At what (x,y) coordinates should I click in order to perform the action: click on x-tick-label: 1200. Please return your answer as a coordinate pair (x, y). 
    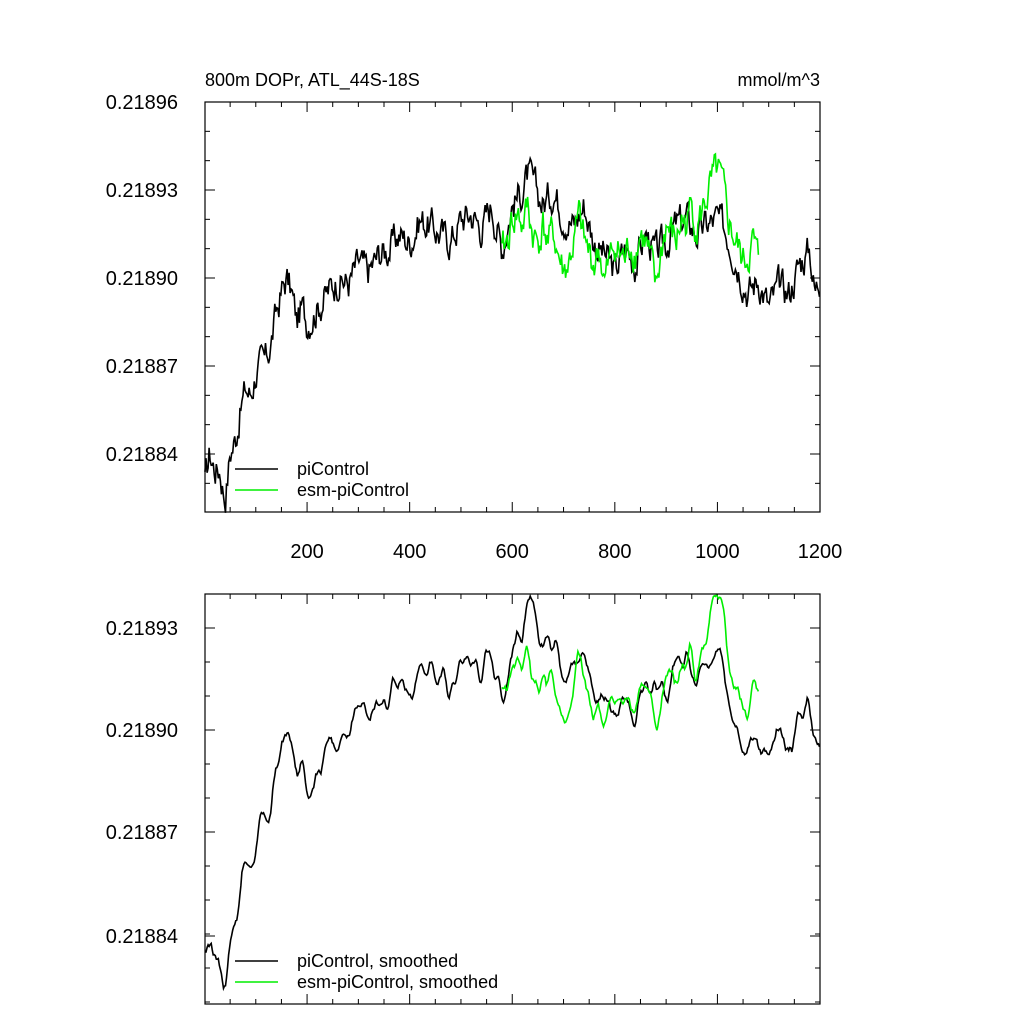
    Looking at the image, I should click on (820, 552).